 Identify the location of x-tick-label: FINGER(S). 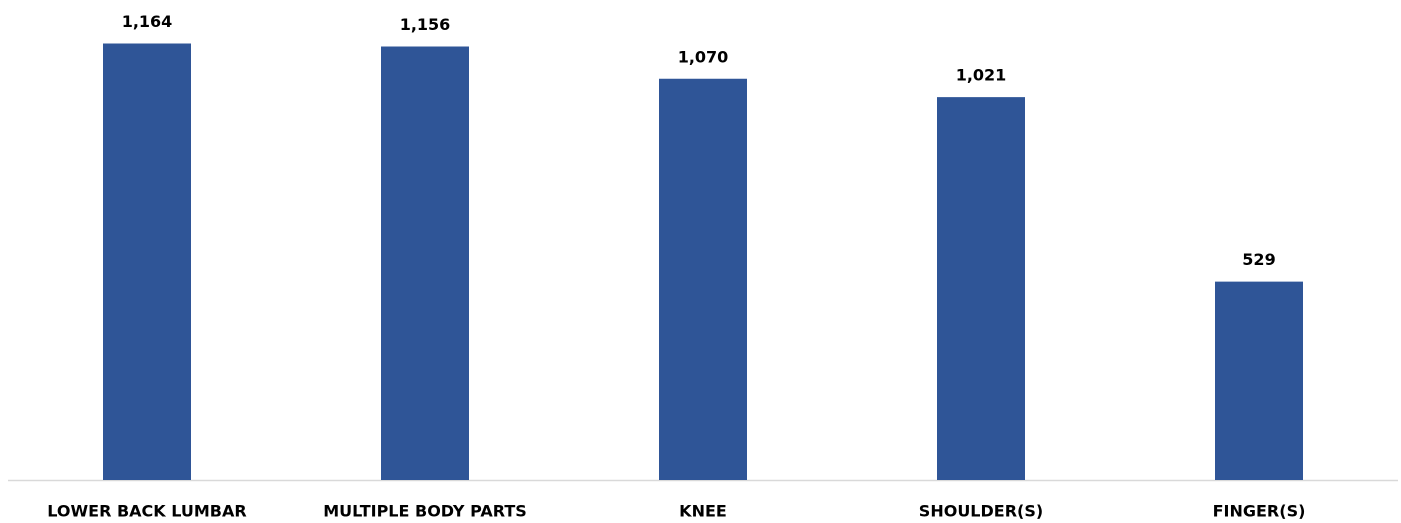
(1259, 511).